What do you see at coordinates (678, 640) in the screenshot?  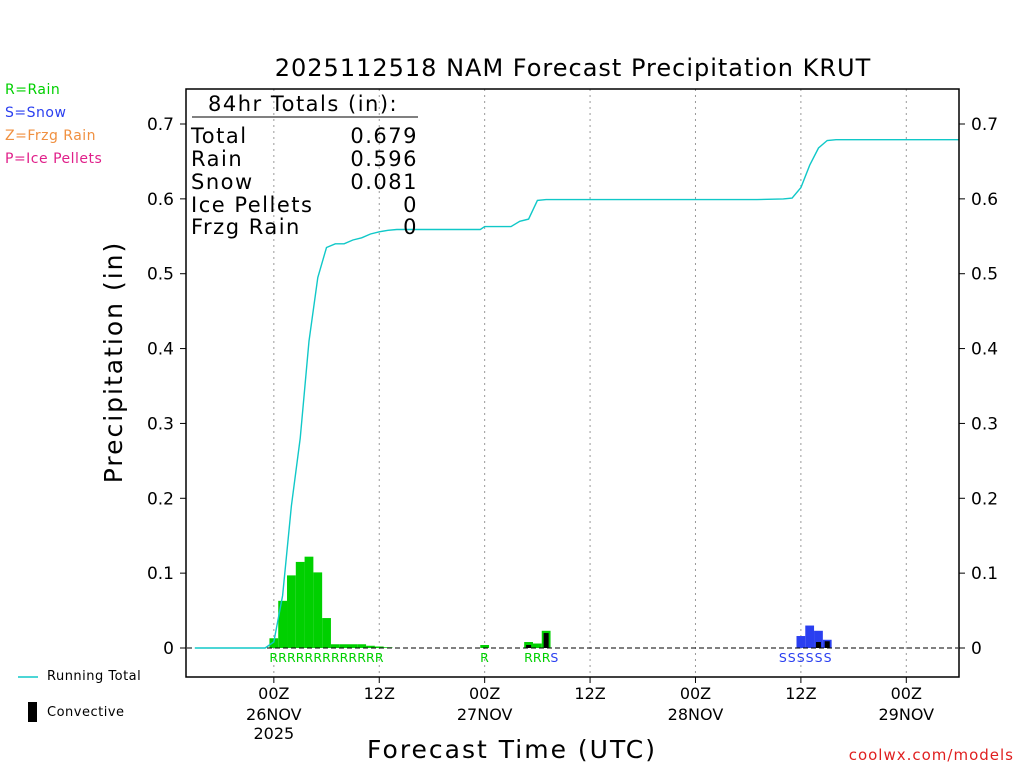 I see `convective-bars` at bounding box center [678, 640].